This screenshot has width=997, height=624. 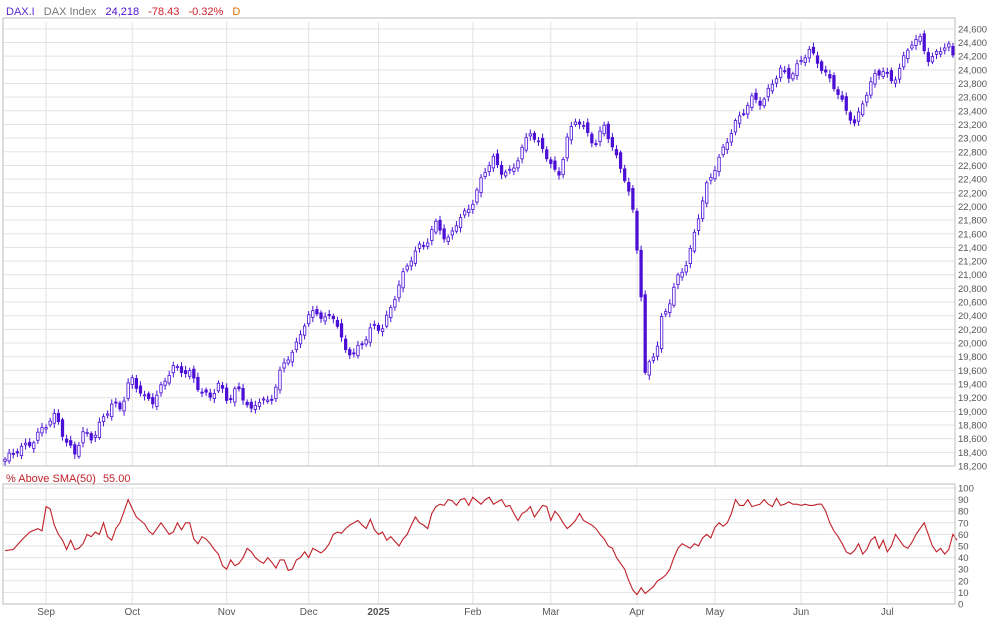 I want to click on indicator-value: 55.00, so click(x=117, y=479).